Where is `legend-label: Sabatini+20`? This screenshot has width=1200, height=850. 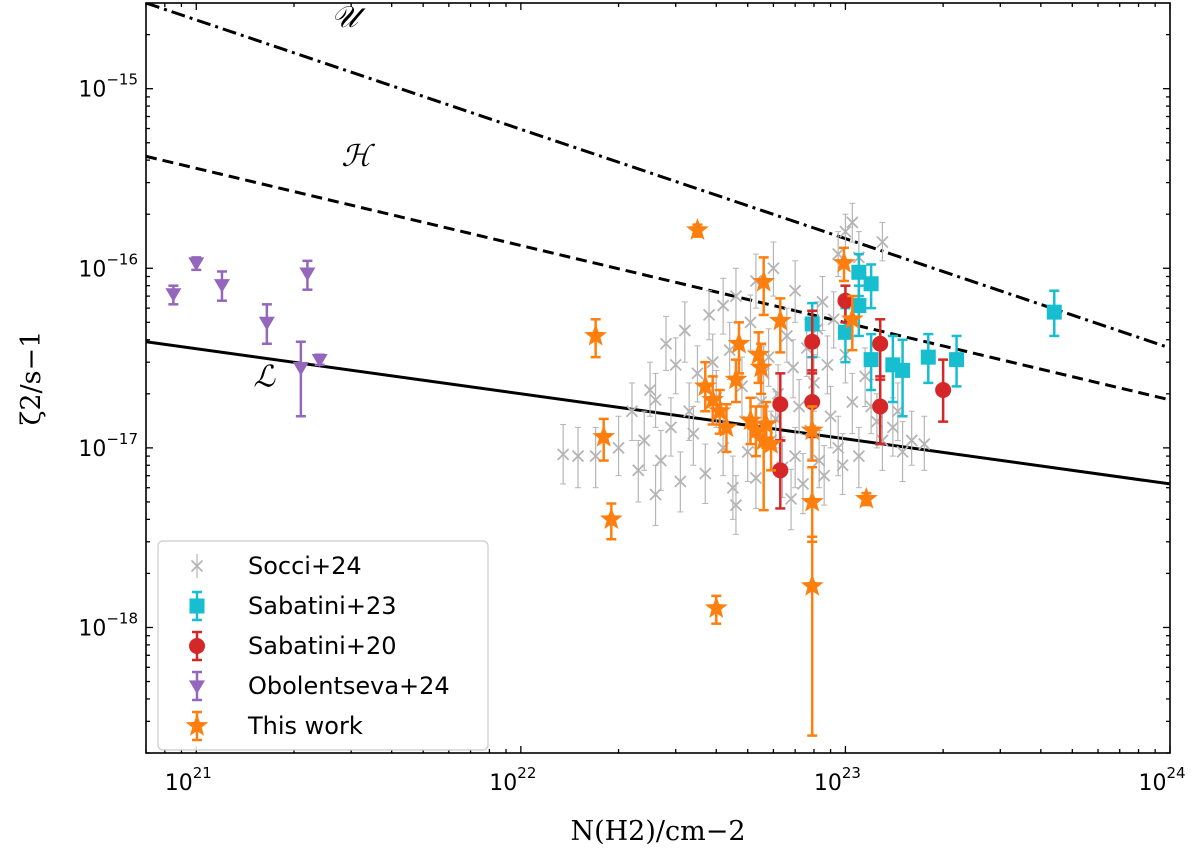
legend-label: Sabatini+20 is located at coordinates (322, 646).